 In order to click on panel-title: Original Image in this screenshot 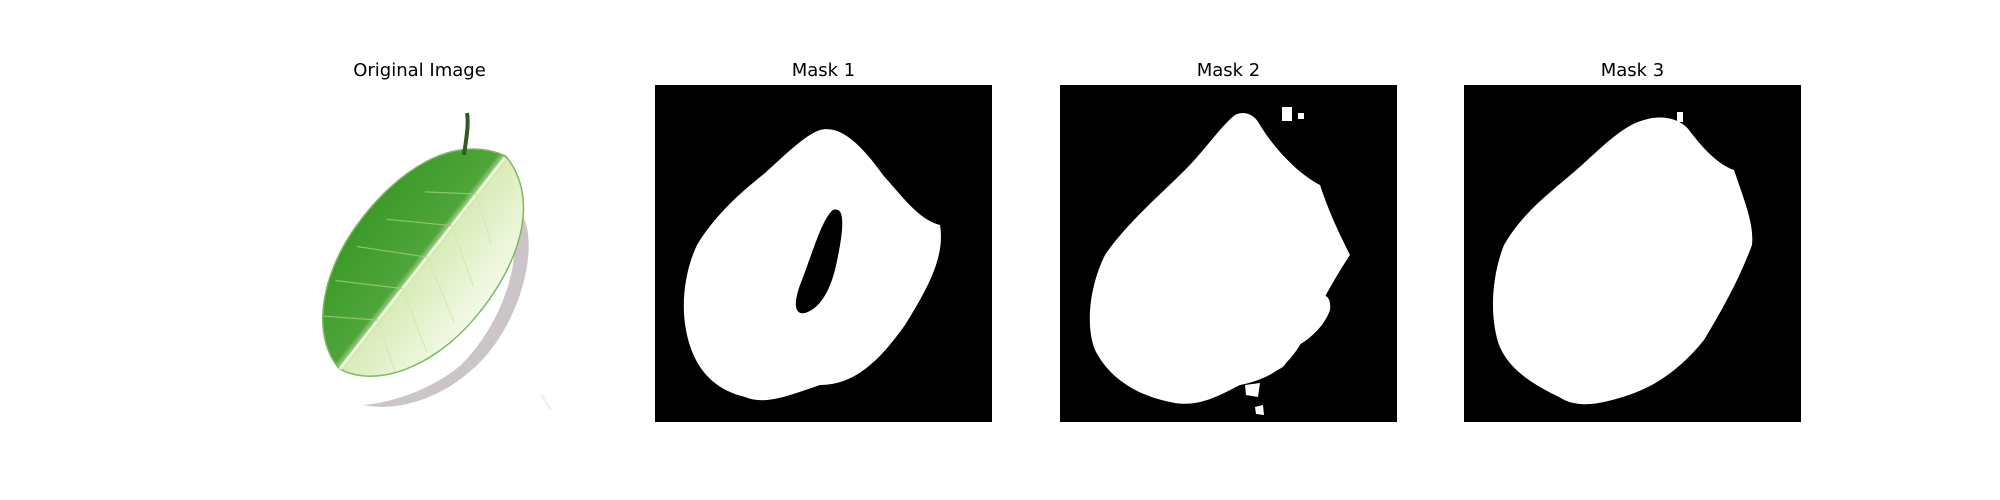, I will do `click(419, 70)`.